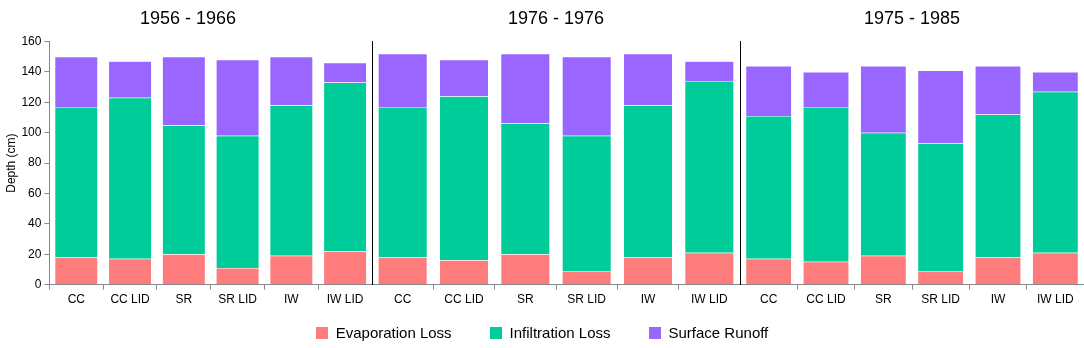 The width and height of the screenshot is (1084, 348). Describe the element at coordinates (31, 71) in the screenshot. I see `y-tick-label: 140` at that location.